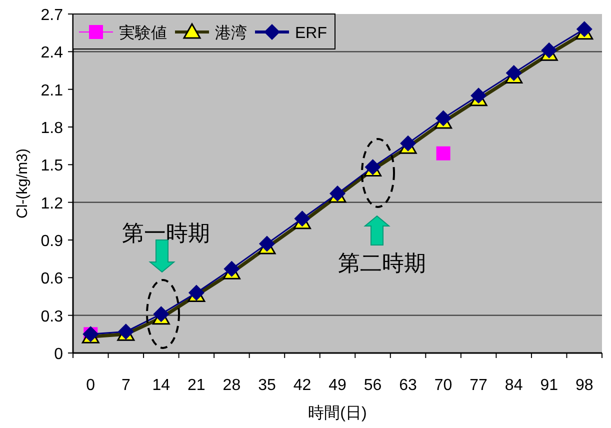 Image resolution: width=611 pixels, height=428 pixels. What do you see at coordinates (267, 385) in the screenshot?
I see `x-tick-label: 35` at bounding box center [267, 385].